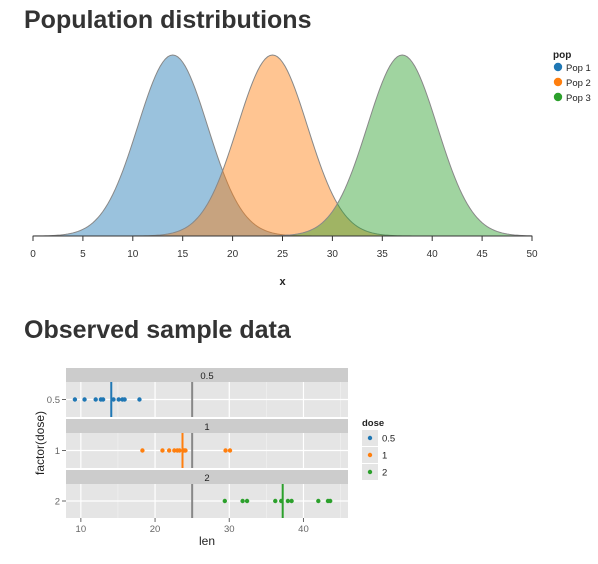 The image size is (598, 564). Describe the element at coordinates (168, 20) in the screenshot. I see `section-title-population: Population distributions` at that location.